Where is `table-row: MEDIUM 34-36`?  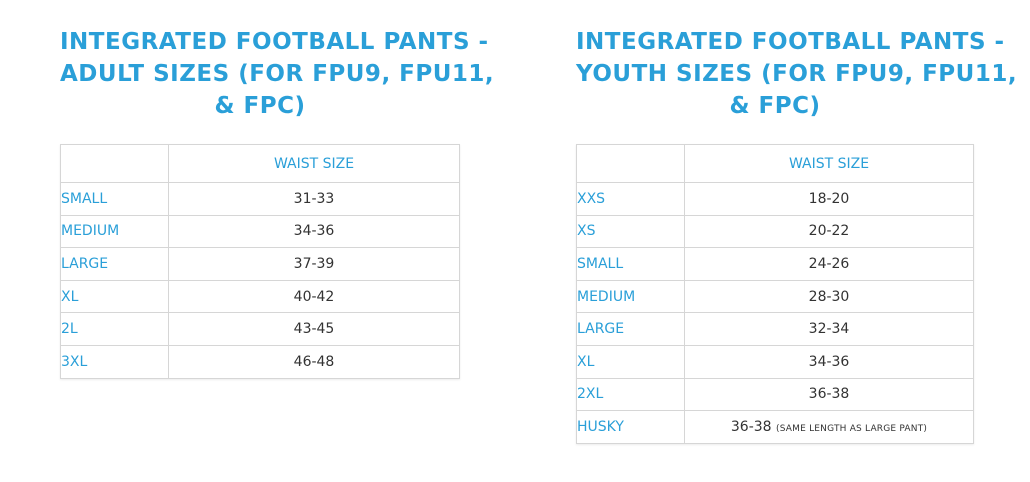 table-row: MEDIUM 34-36 is located at coordinates (260, 231).